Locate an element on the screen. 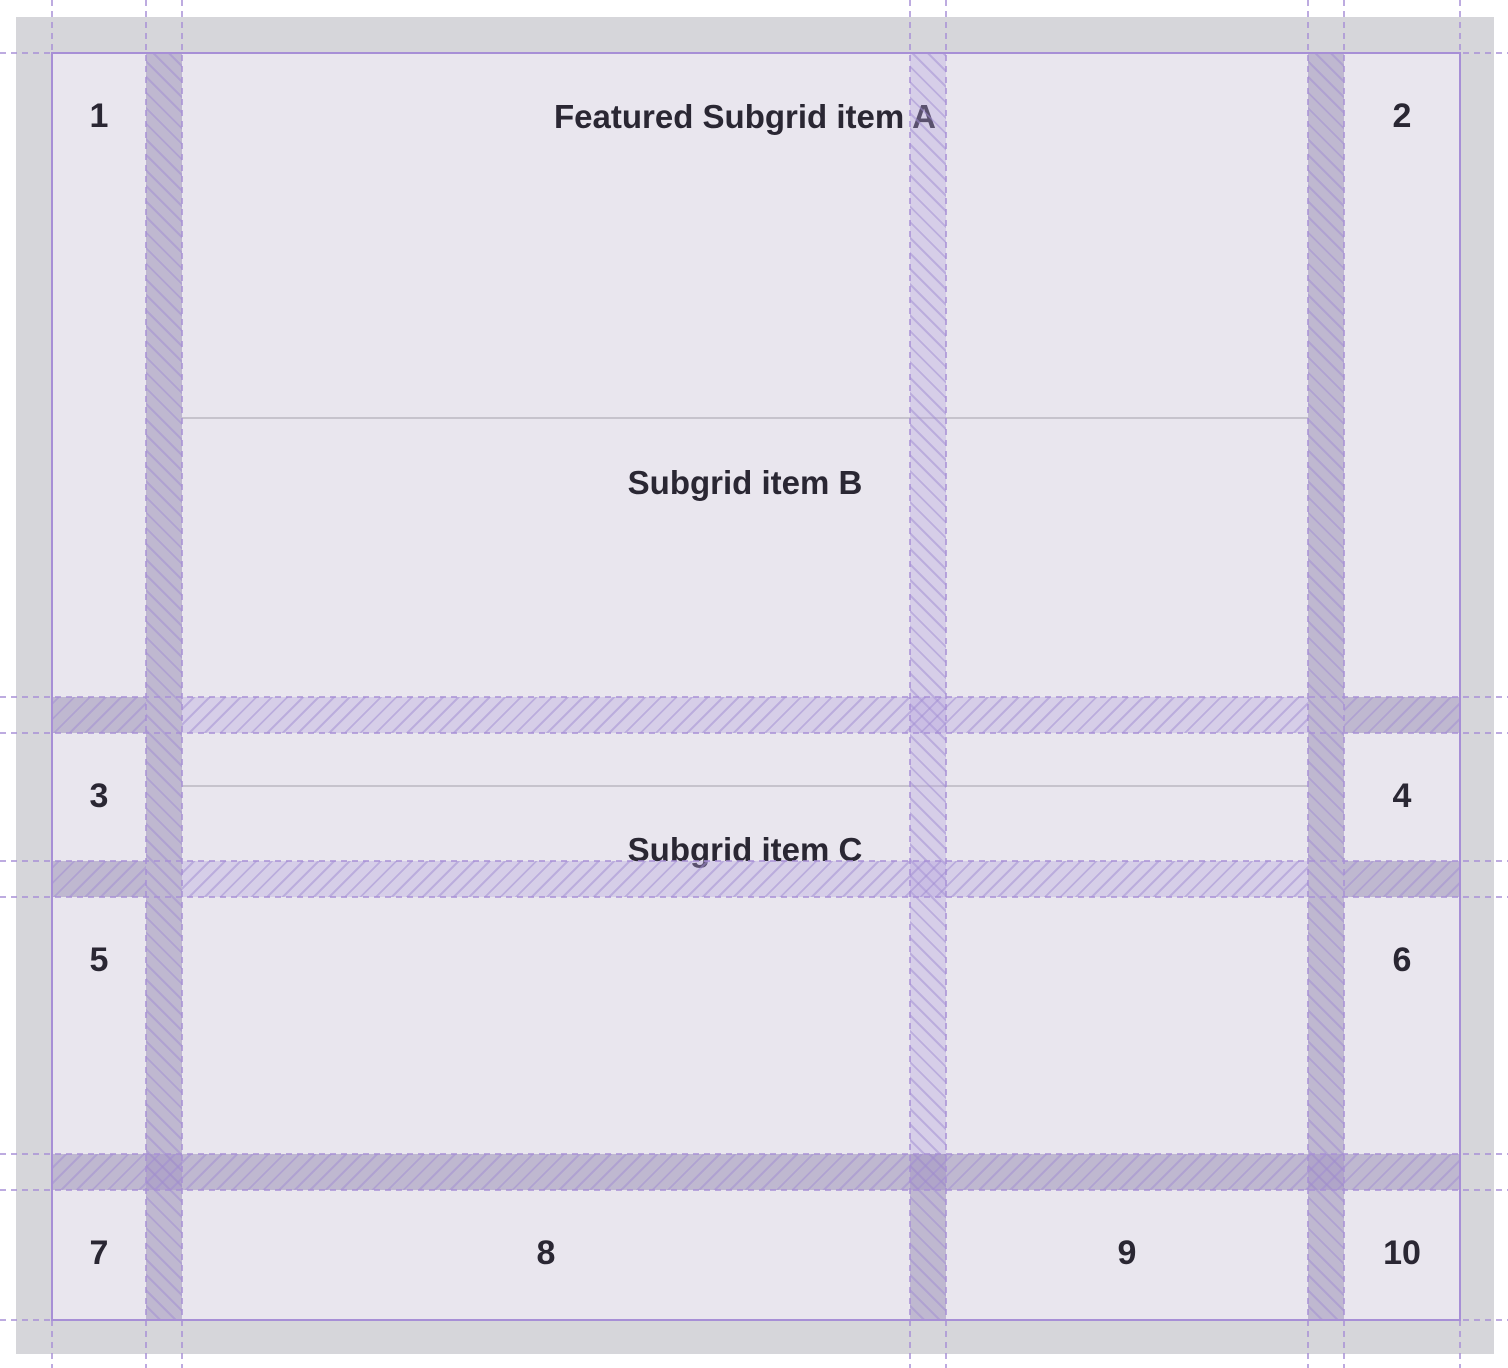  grid-item-7: 7 is located at coordinates (99, 1255).